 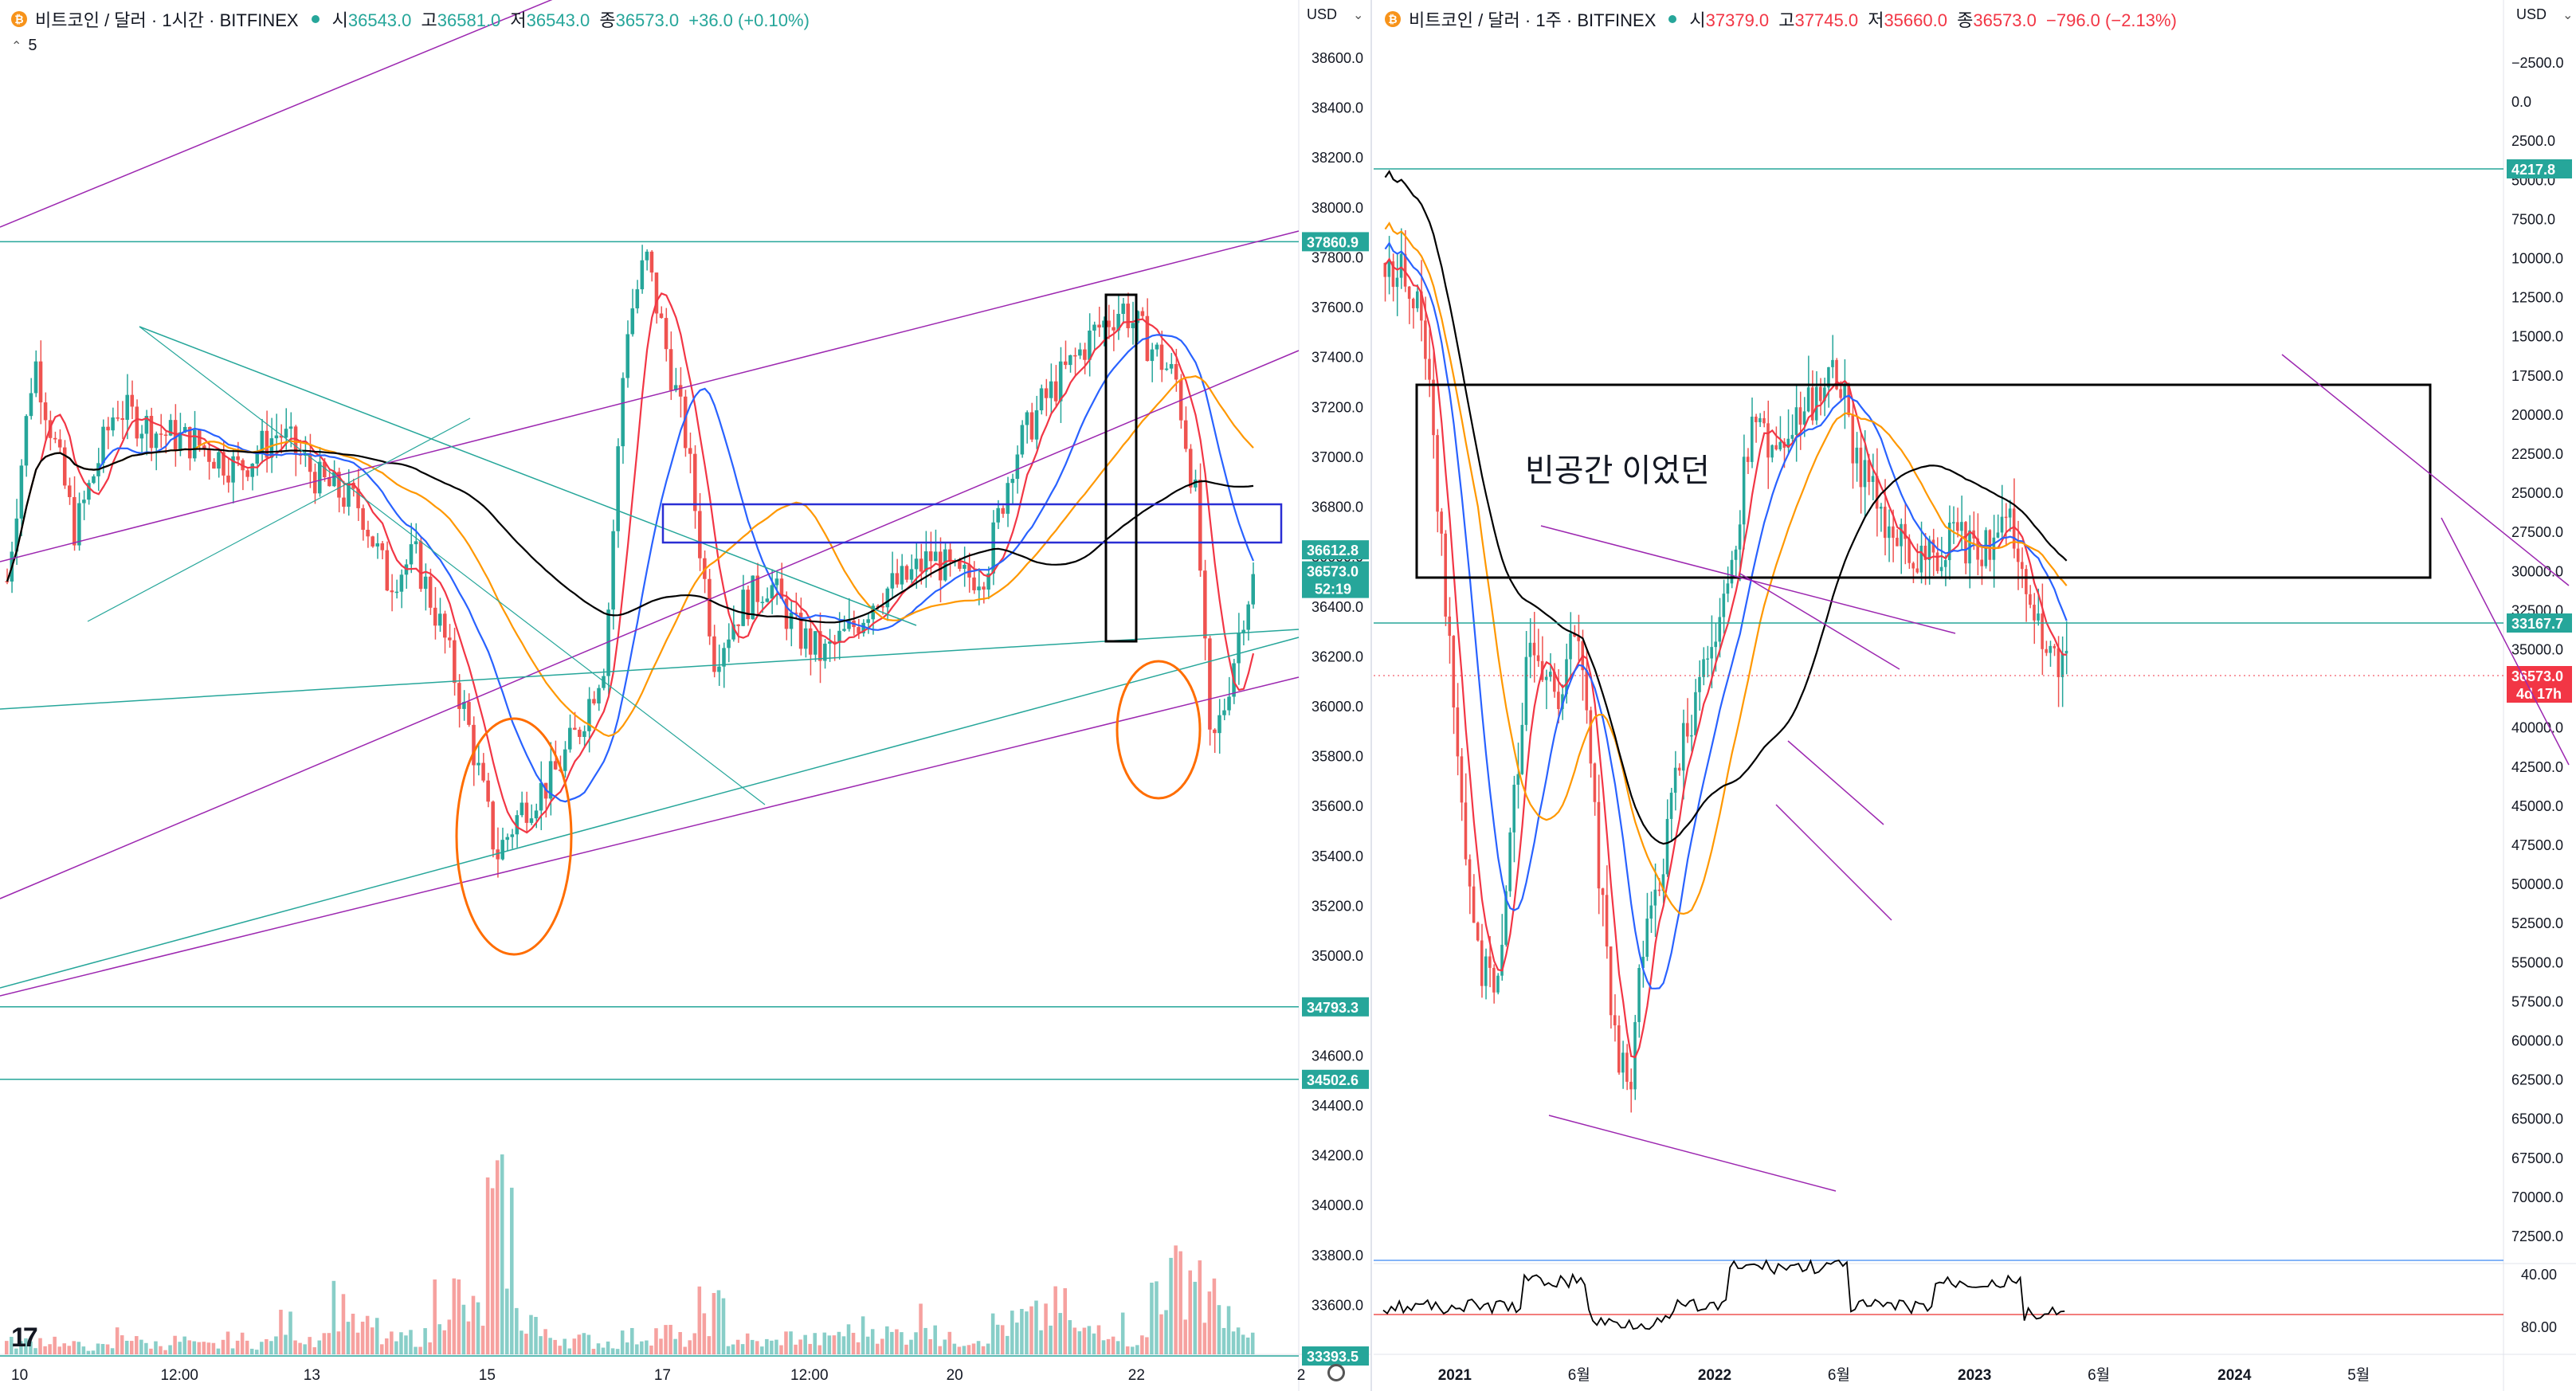 What do you see at coordinates (1337, 58) in the screenshot?
I see `y-tick-label: 38600.0` at bounding box center [1337, 58].